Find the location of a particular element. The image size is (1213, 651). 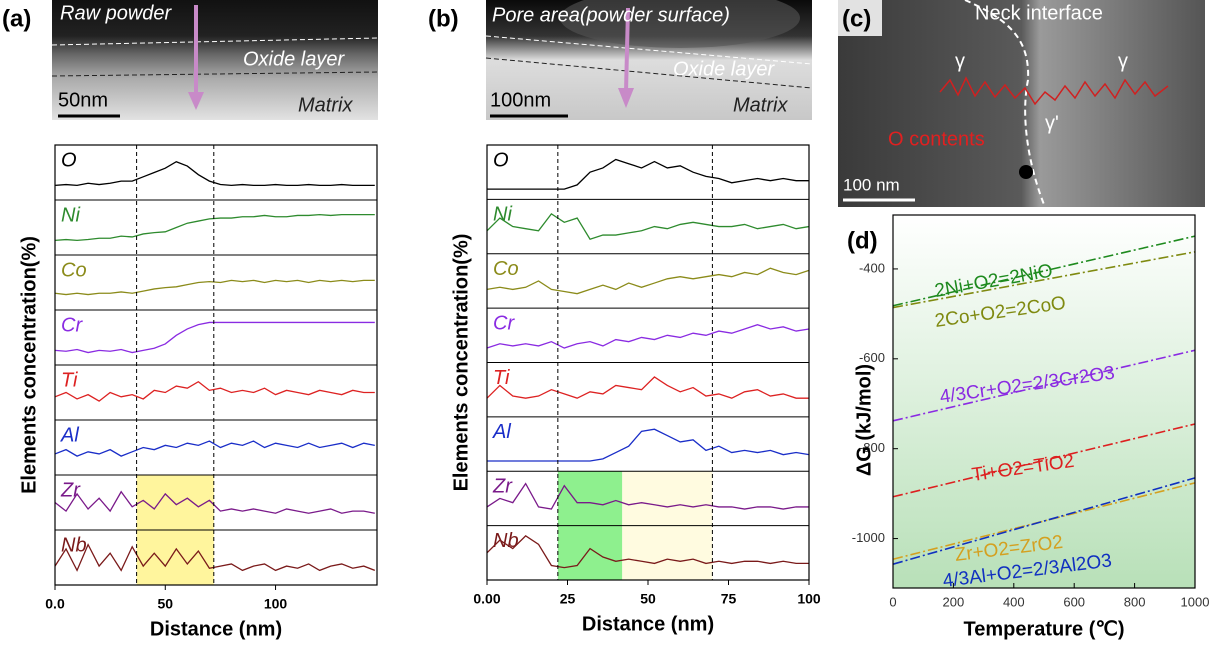

pore is located at coordinates (680, 24).